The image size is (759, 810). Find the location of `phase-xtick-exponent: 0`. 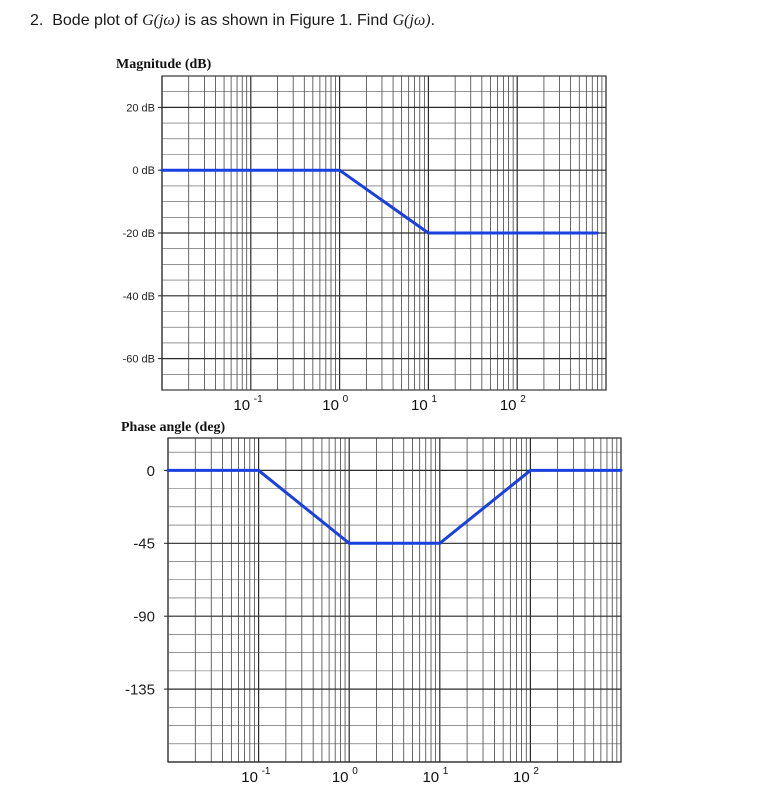

phase-xtick-exponent: 0 is located at coordinates (355, 771).